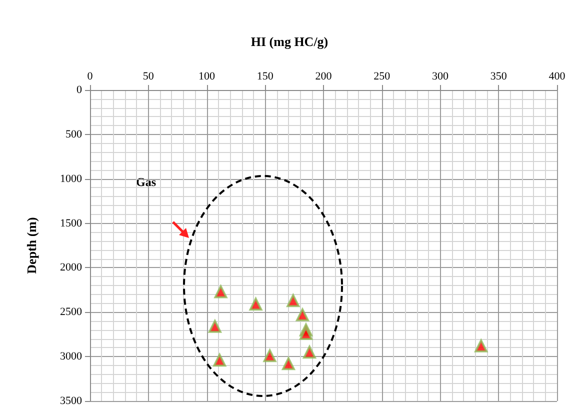 The width and height of the screenshot is (579, 417). What do you see at coordinates (71, 223) in the screenshot?
I see `y-tick-label: 1500` at bounding box center [71, 223].